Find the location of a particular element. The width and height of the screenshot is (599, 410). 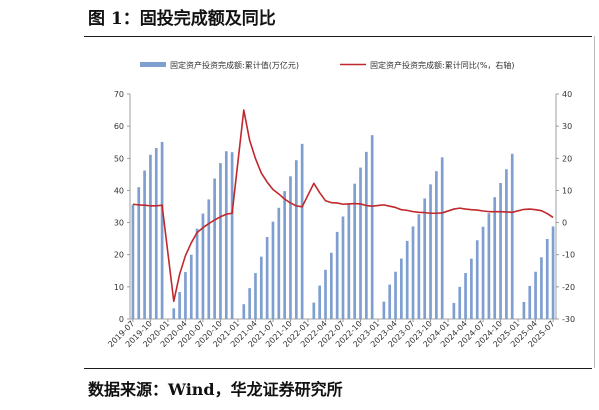

right-y-tick-label: 0 is located at coordinates (564, 223).